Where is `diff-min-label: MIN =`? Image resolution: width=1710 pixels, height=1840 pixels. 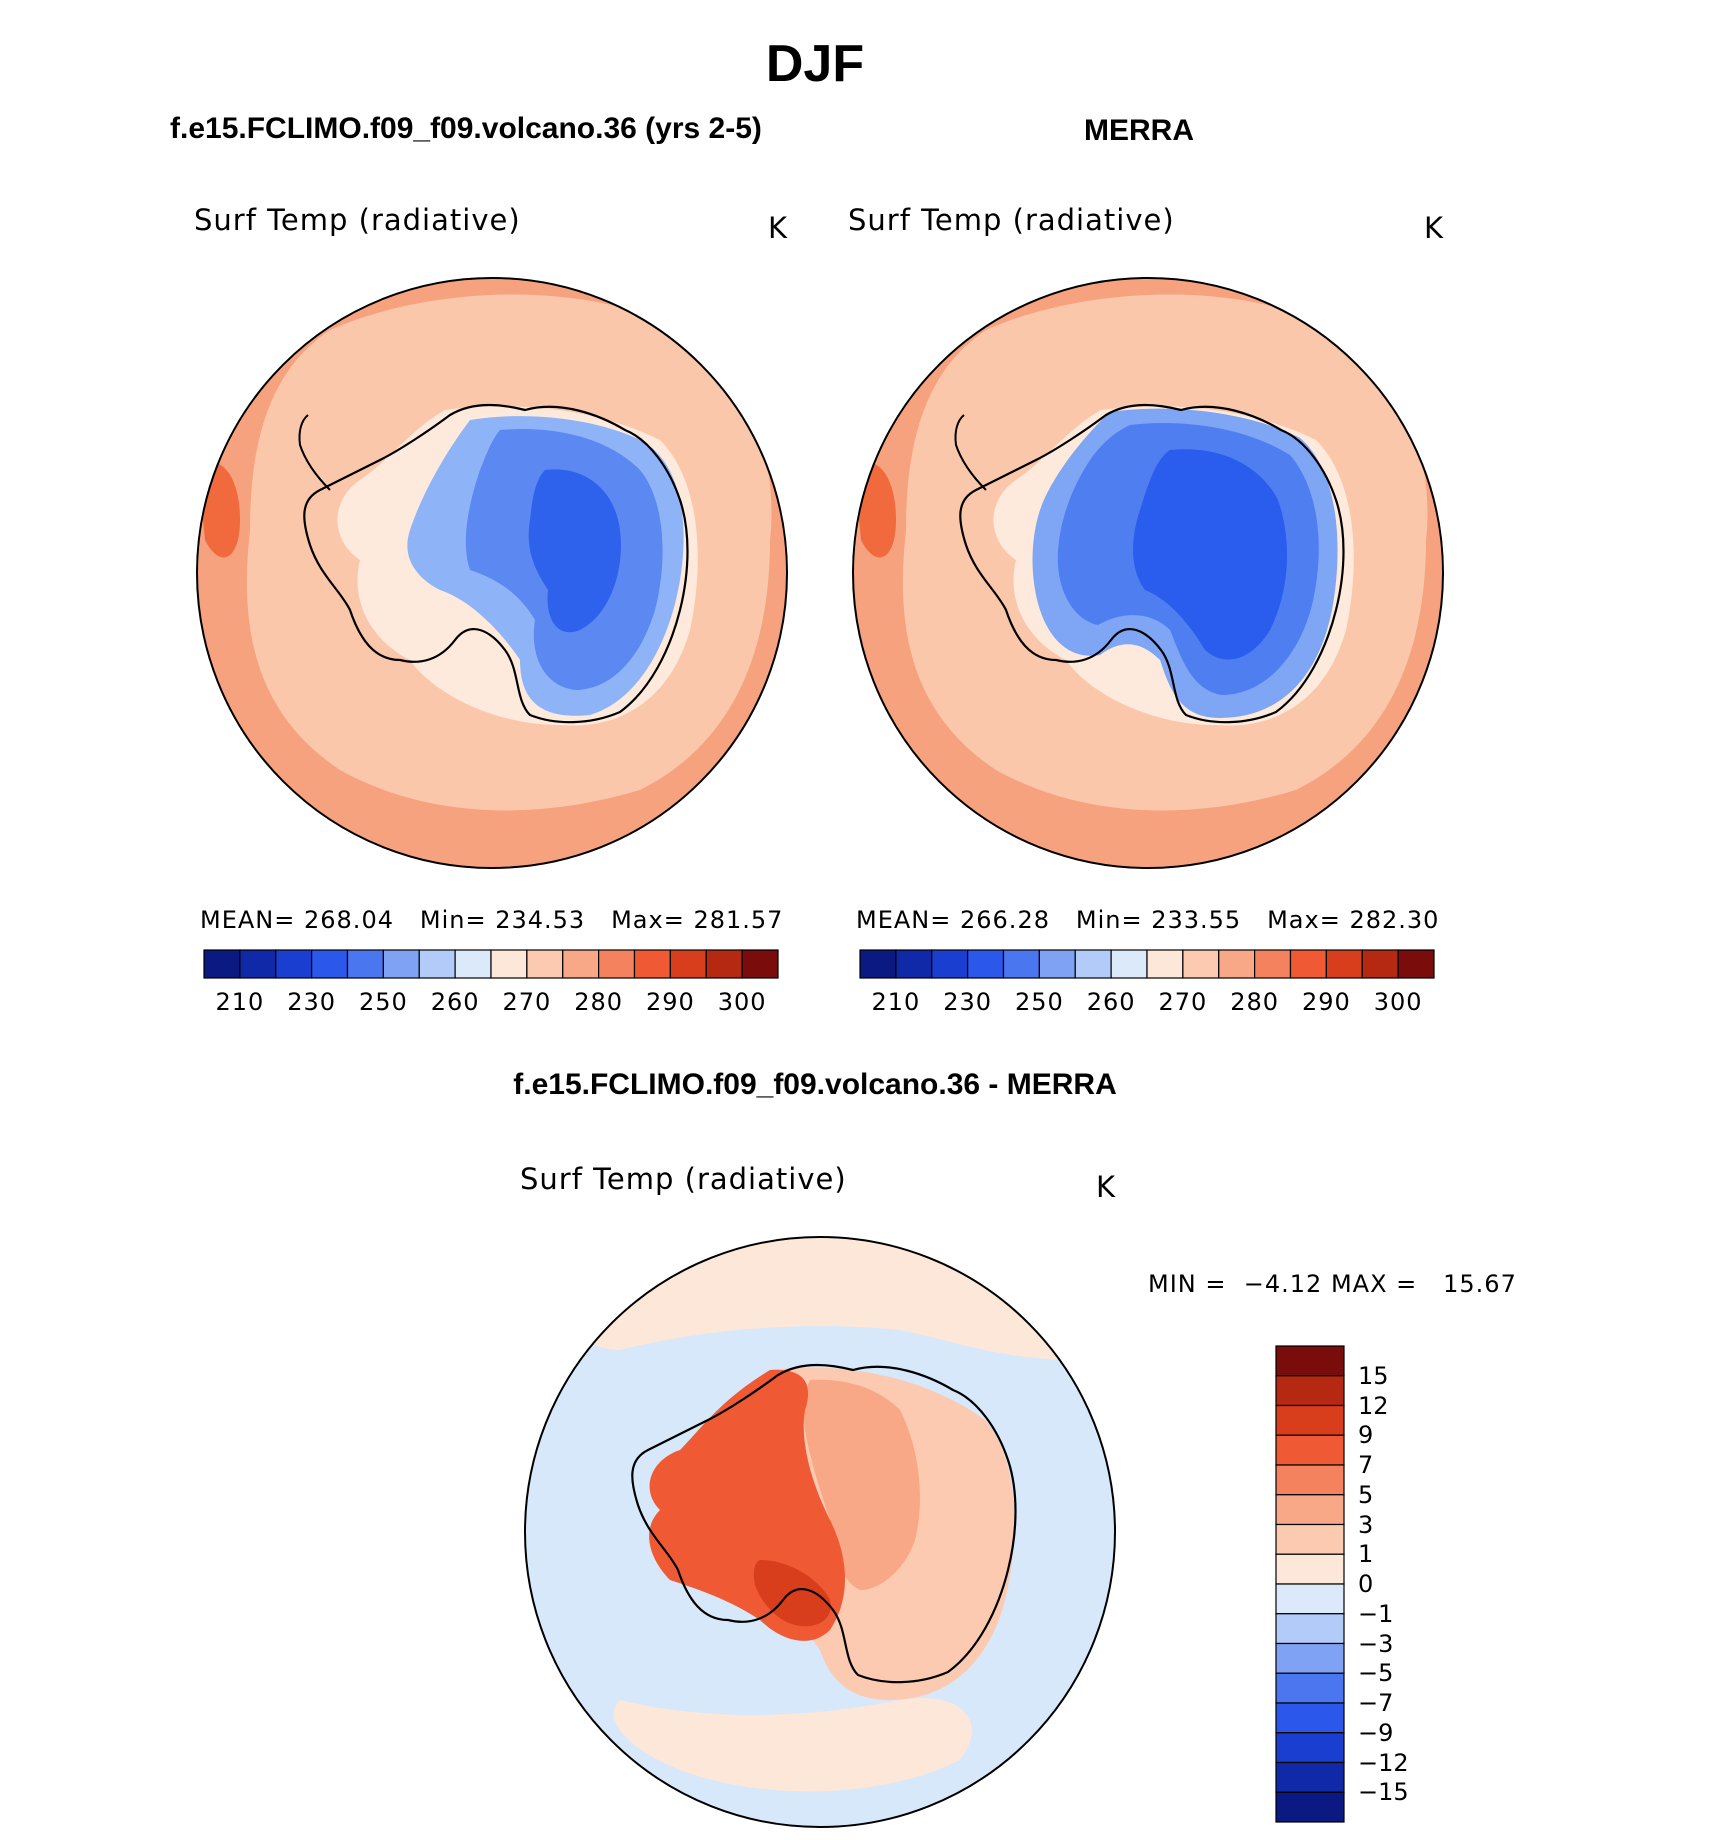 diff-min-label: MIN = is located at coordinates (1187, 1284).